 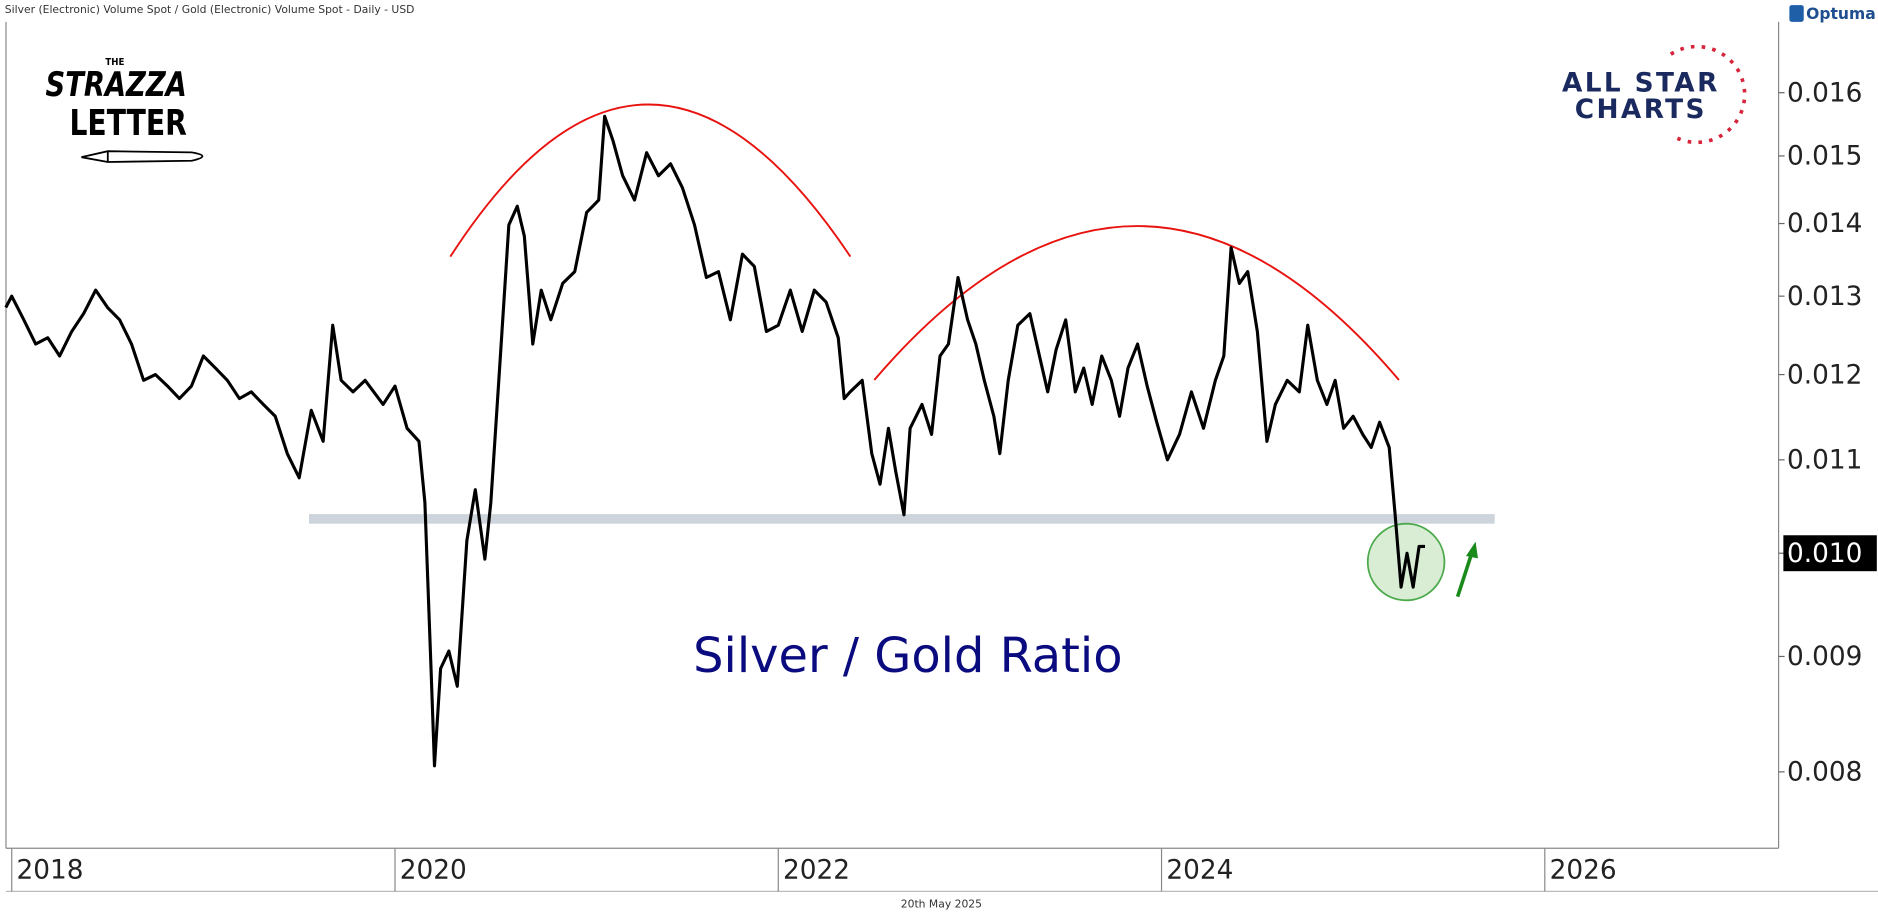 I want to click on logo-stars, so click(x=1708, y=94).